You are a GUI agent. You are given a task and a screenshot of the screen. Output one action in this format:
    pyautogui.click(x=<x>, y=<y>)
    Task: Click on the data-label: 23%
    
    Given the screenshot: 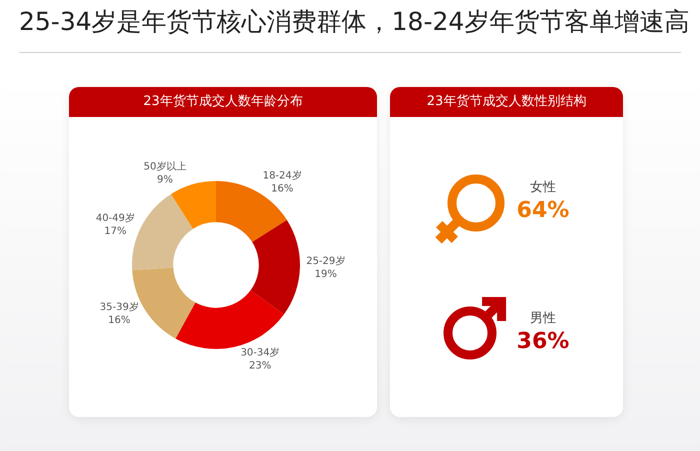 What is the action you would take?
    pyautogui.click(x=260, y=366)
    